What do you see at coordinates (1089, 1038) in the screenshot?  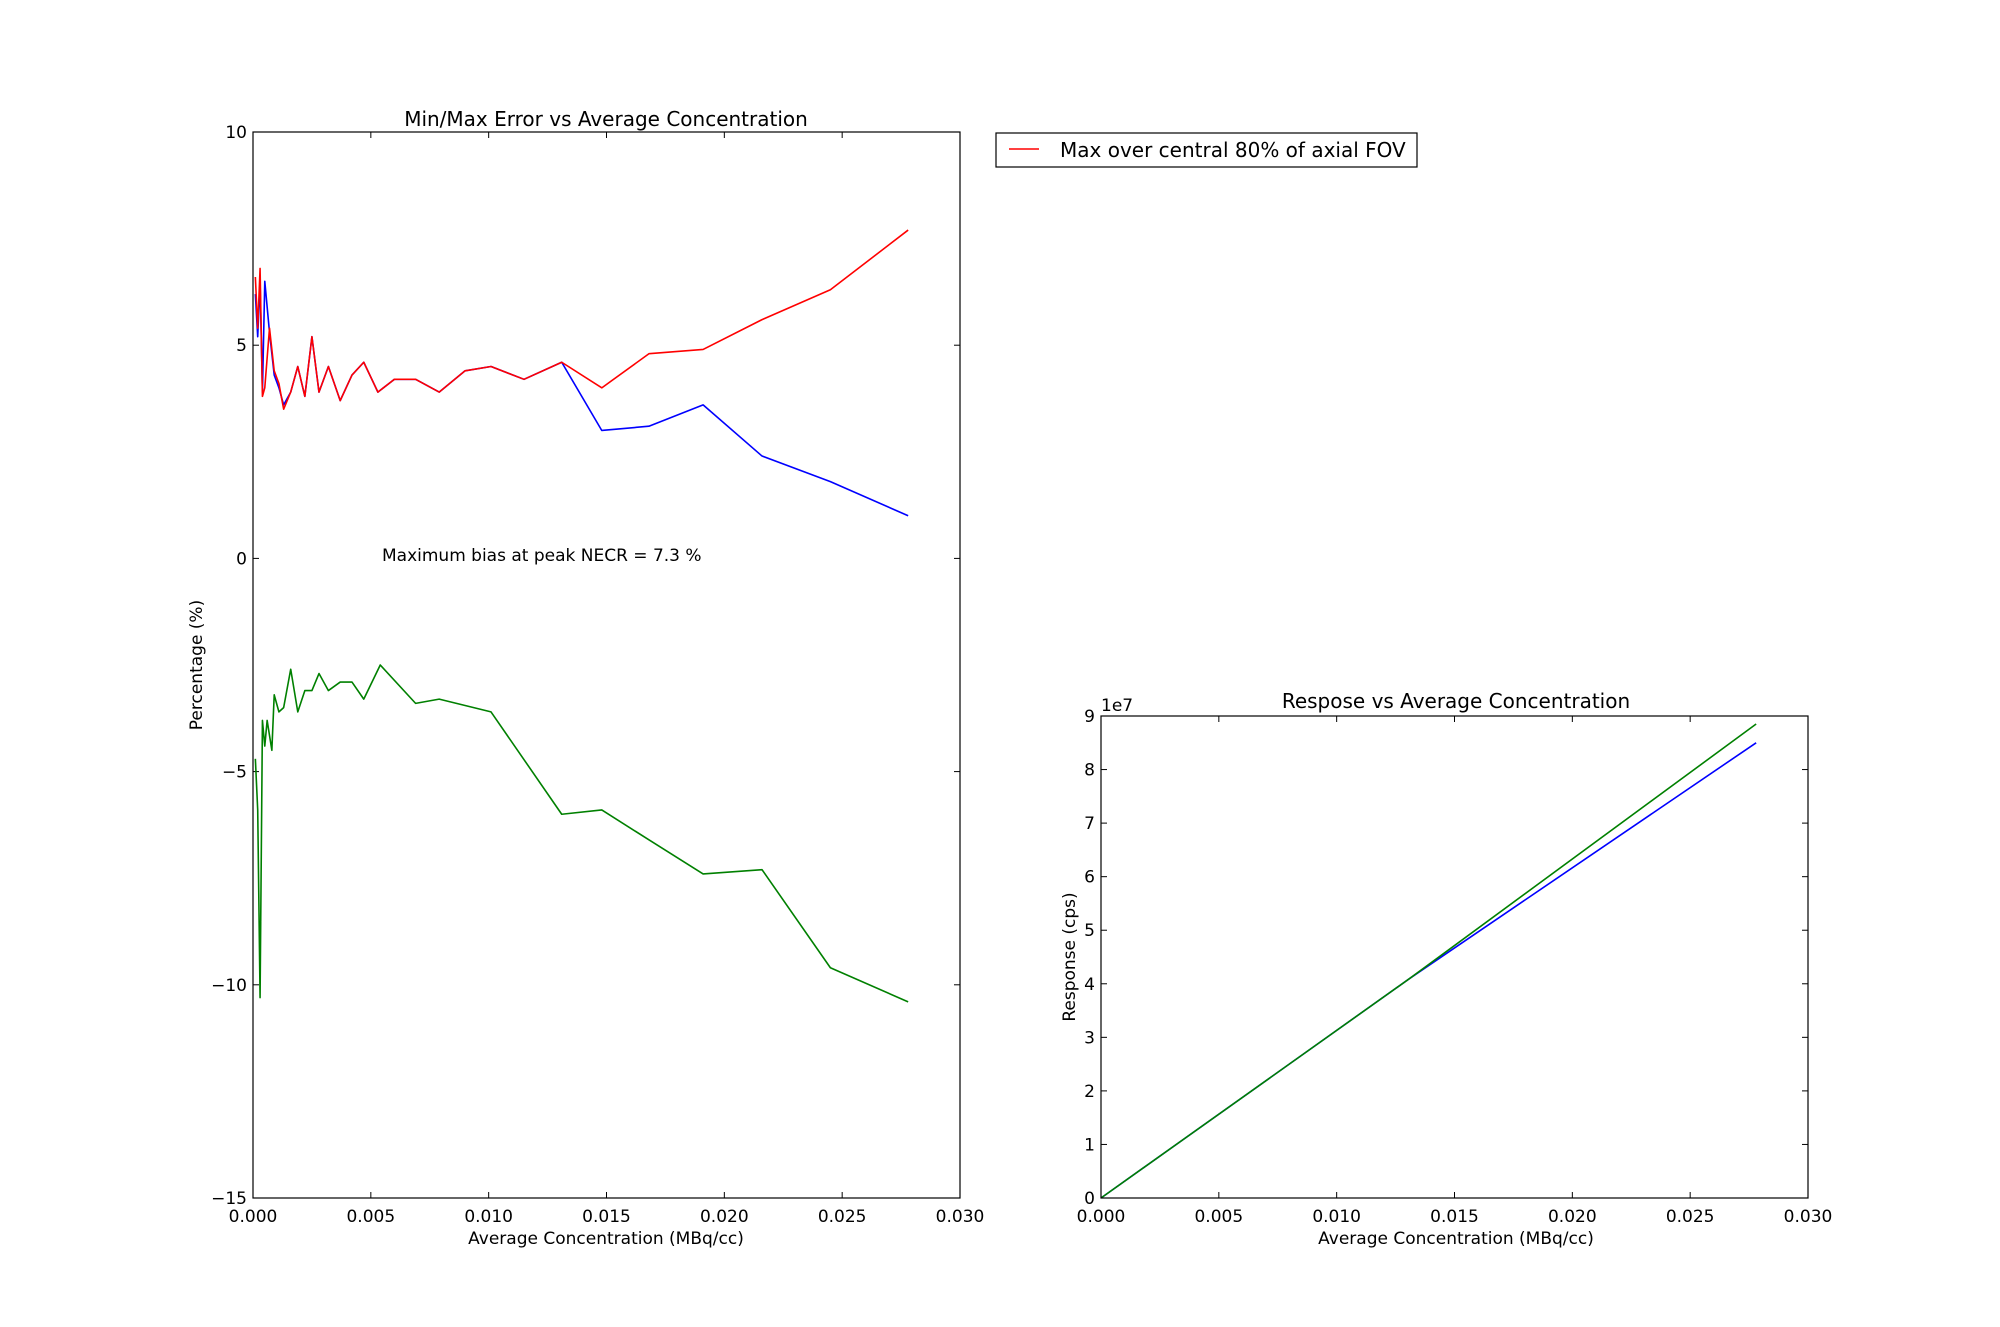 I see `response-y-tick-label: 3` at bounding box center [1089, 1038].